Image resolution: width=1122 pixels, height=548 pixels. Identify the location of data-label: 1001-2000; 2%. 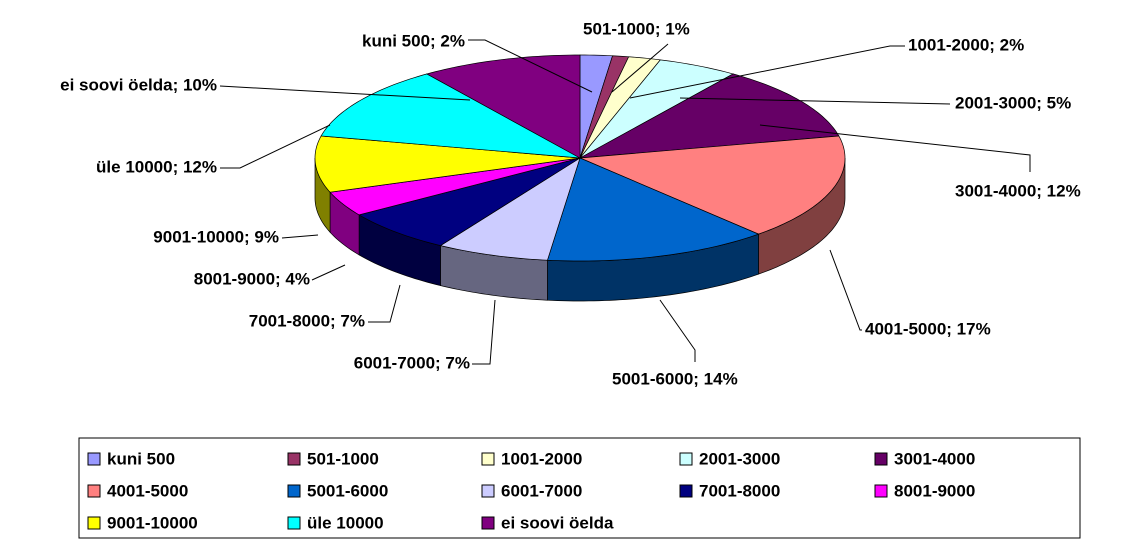
(966, 44).